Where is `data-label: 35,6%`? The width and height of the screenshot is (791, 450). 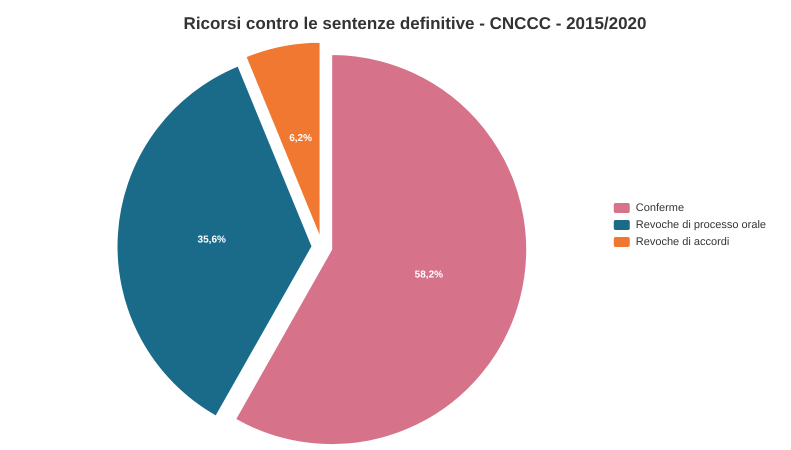 data-label: 35,6% is located at coordinates (212, 240).